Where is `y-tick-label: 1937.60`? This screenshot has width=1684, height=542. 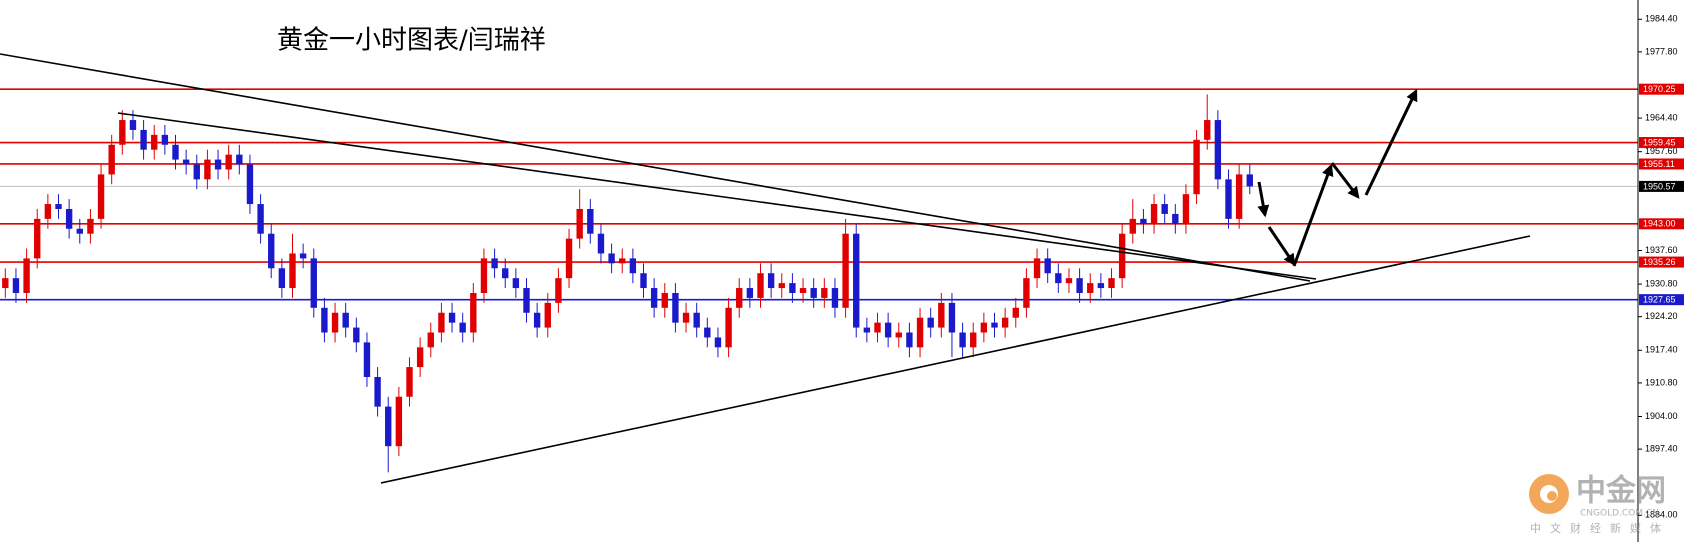
y-tick-label: 1937.60 is located at coordinates (1661, 250).